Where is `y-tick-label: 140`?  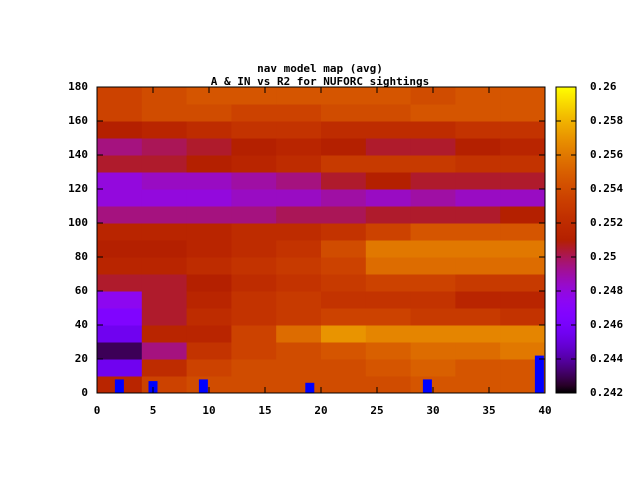
y-tick-label: 140 is located at coordinates (78, 154).